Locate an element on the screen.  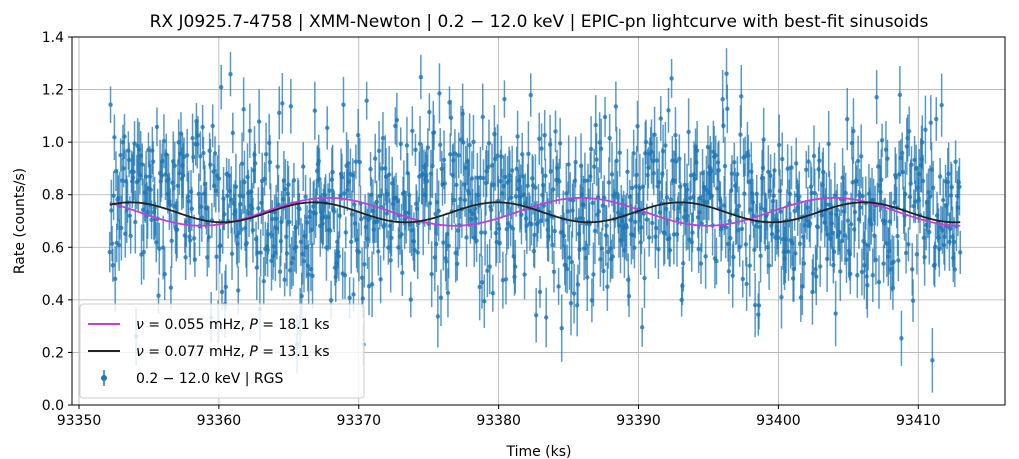
sinusoid-curves is located at coordinates (535, 211).